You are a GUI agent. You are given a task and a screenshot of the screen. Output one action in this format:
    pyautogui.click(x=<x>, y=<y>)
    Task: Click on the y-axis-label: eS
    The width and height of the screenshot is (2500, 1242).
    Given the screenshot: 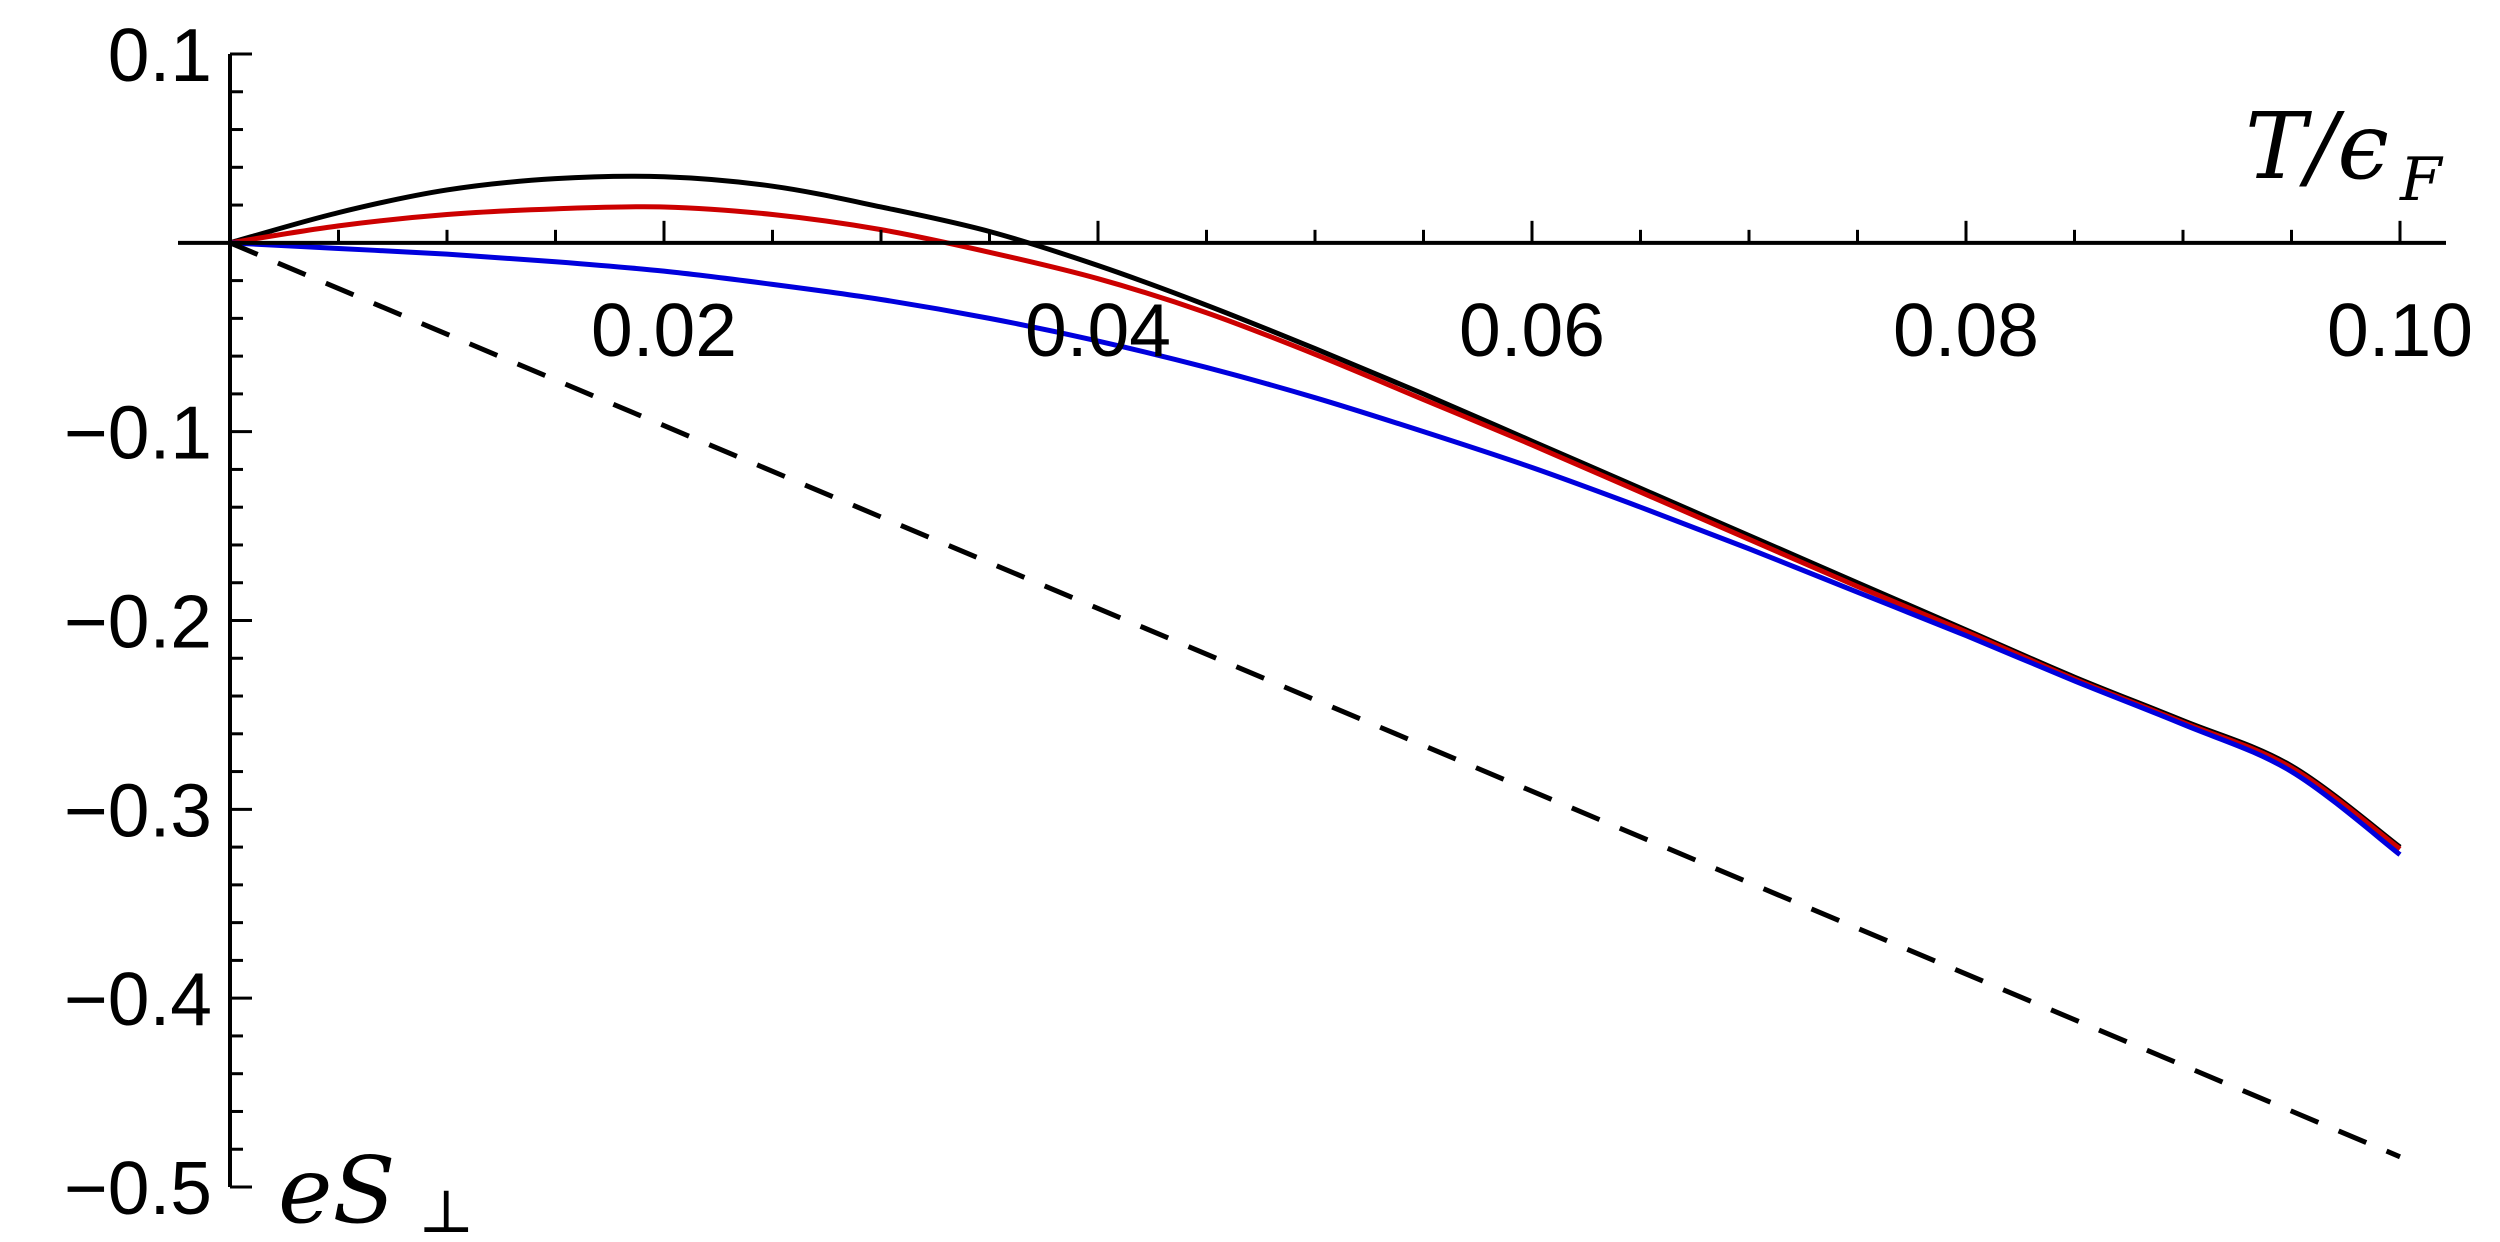 What is the action you would take?
    pyautogui.click(x=336, y=1189)
    